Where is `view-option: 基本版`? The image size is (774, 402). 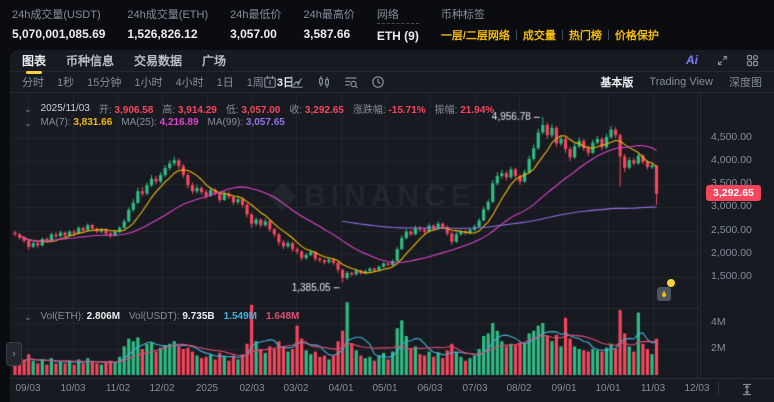
view-option: 基本版 is located at coordinates (617, 82).